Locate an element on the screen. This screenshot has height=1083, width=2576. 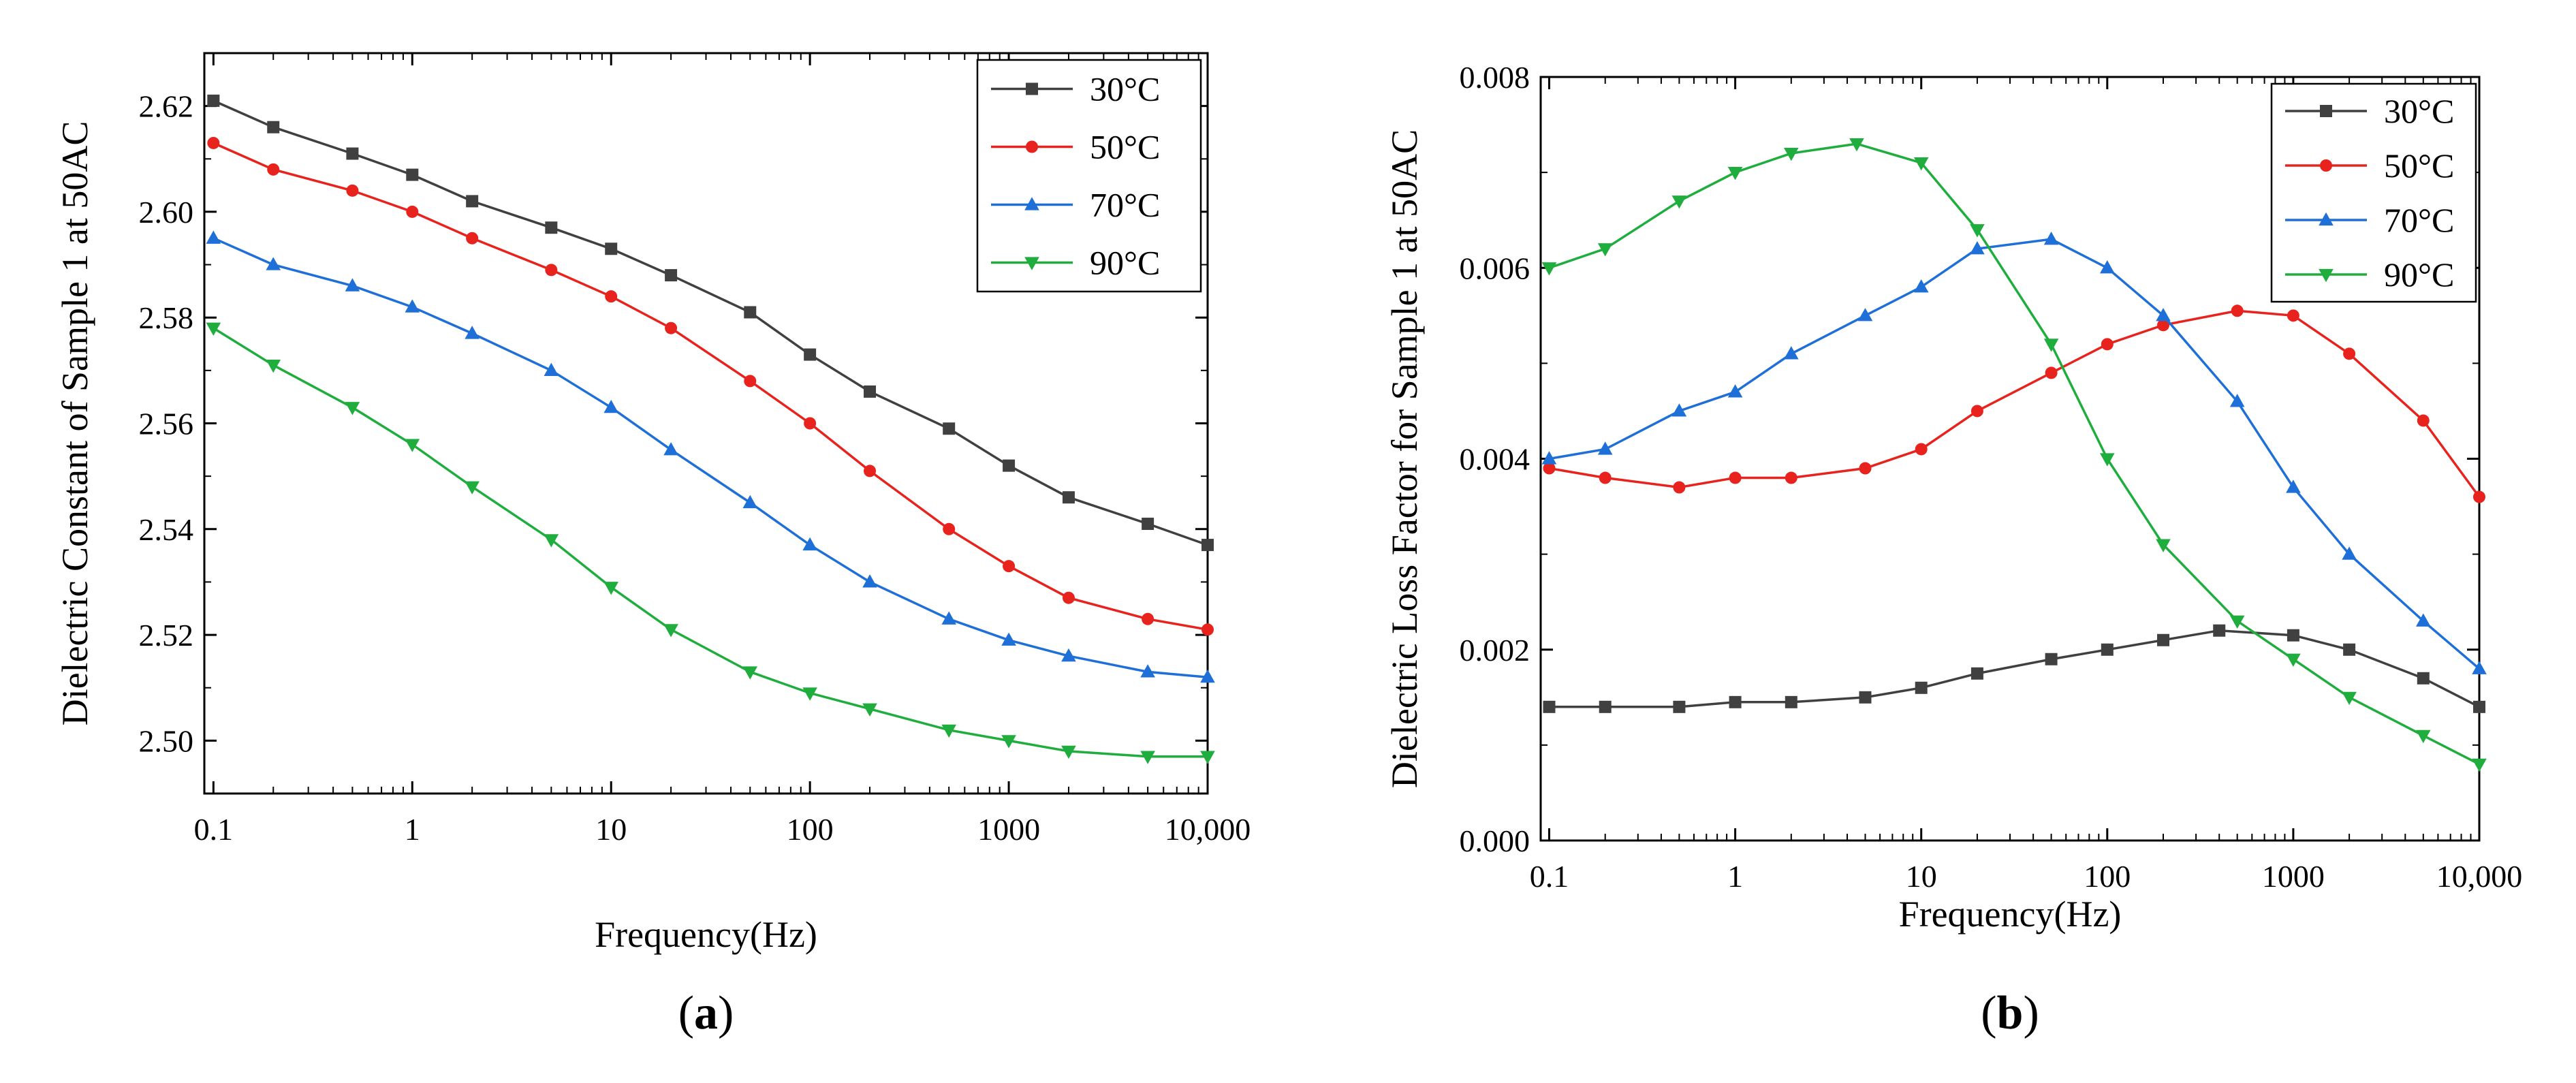
x-tick-label: 10,000 is located at coordinates (1208, 829).